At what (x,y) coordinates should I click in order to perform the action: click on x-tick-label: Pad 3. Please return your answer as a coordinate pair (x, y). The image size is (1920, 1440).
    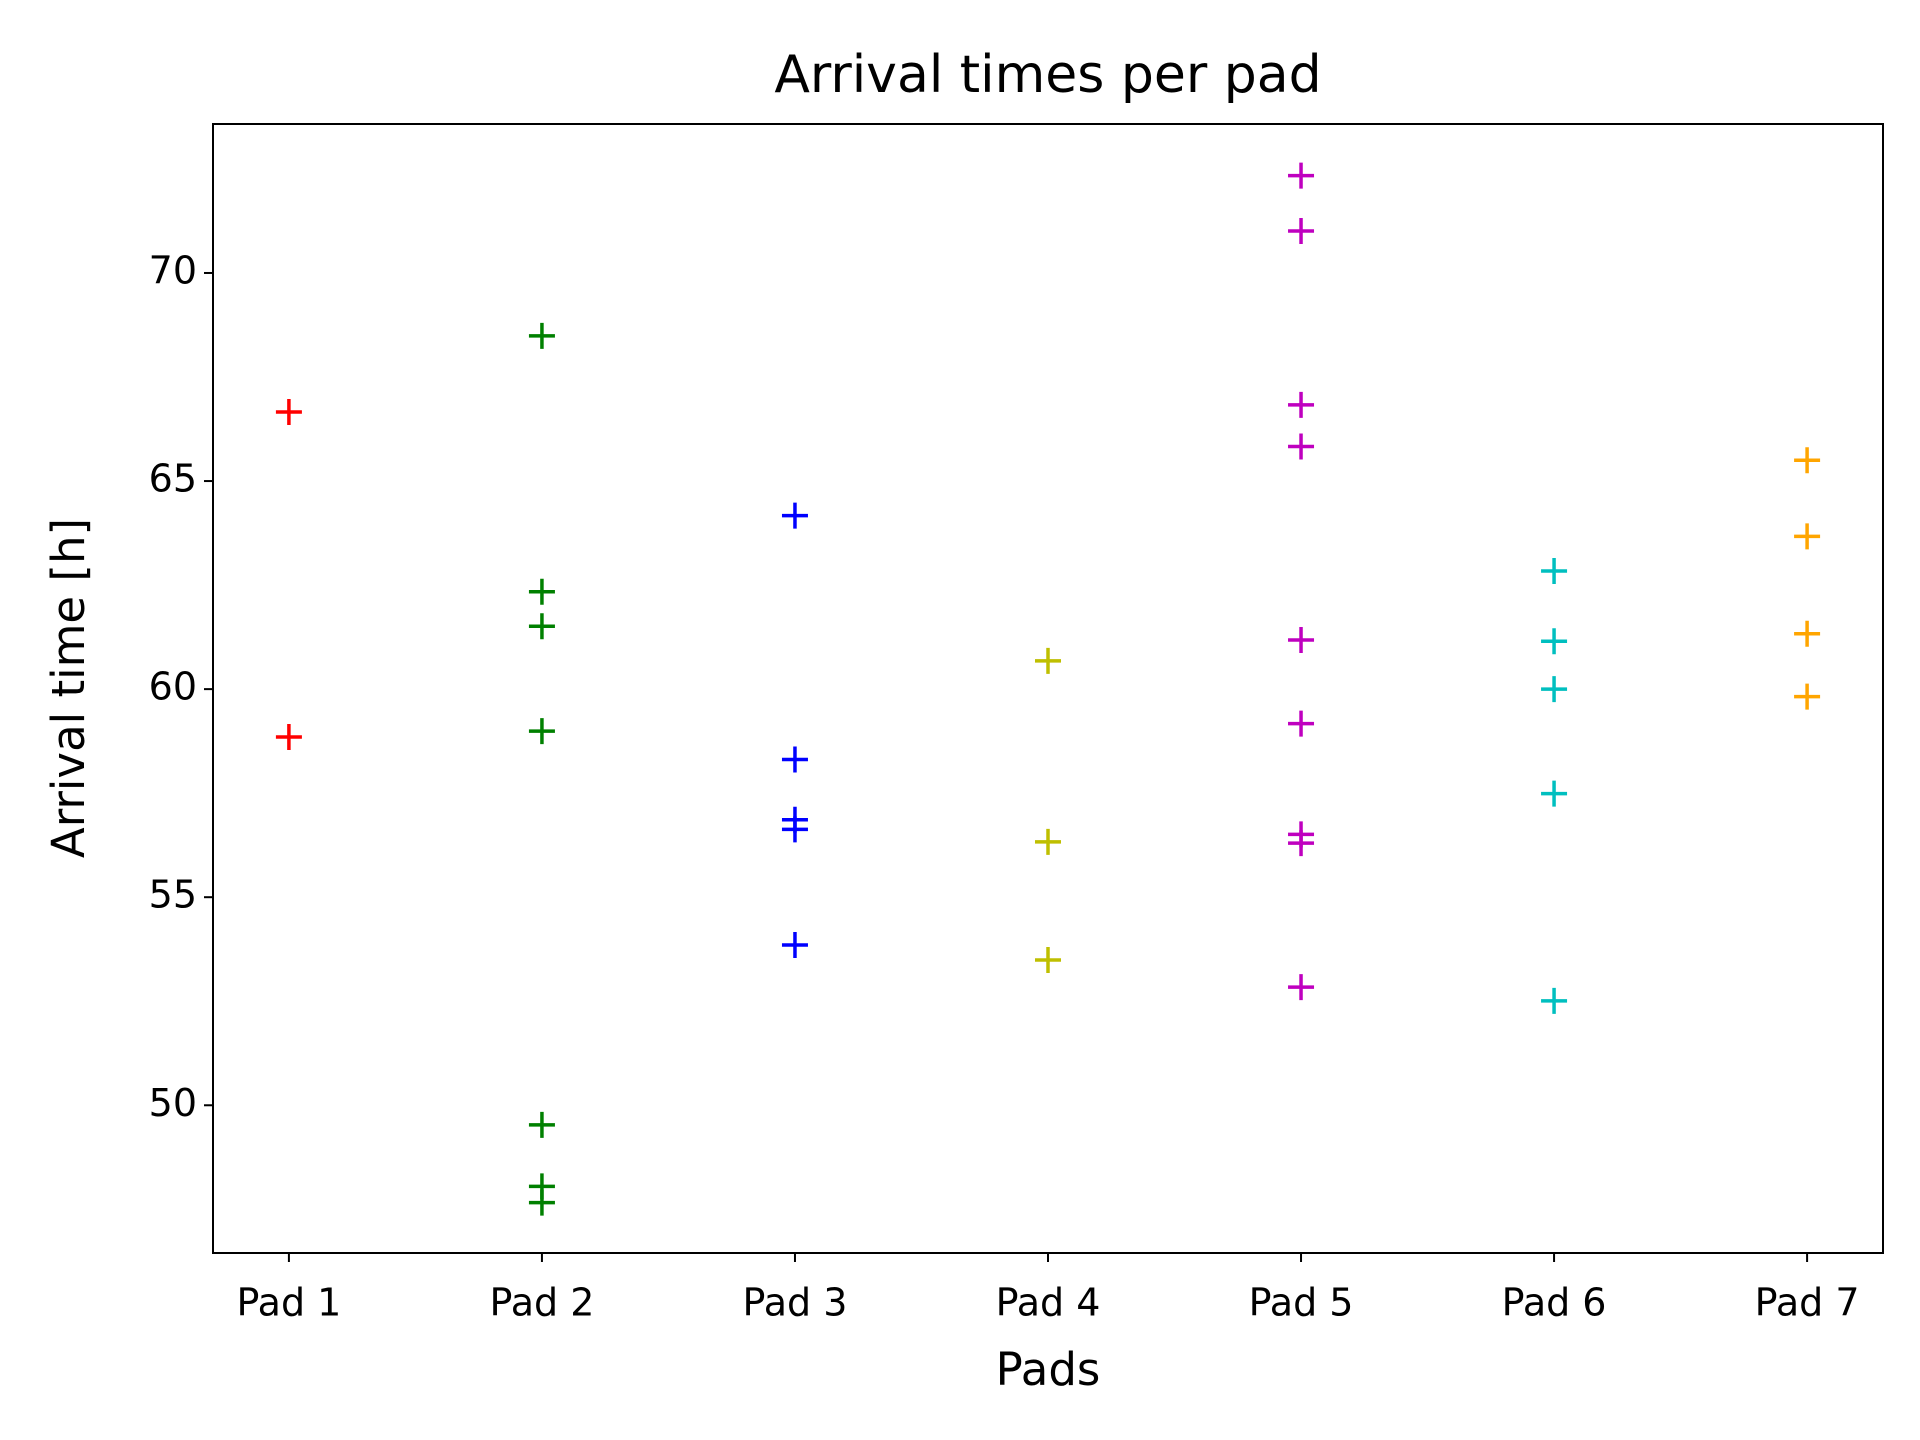
    Looking at the image, I should click on (795, 1303).